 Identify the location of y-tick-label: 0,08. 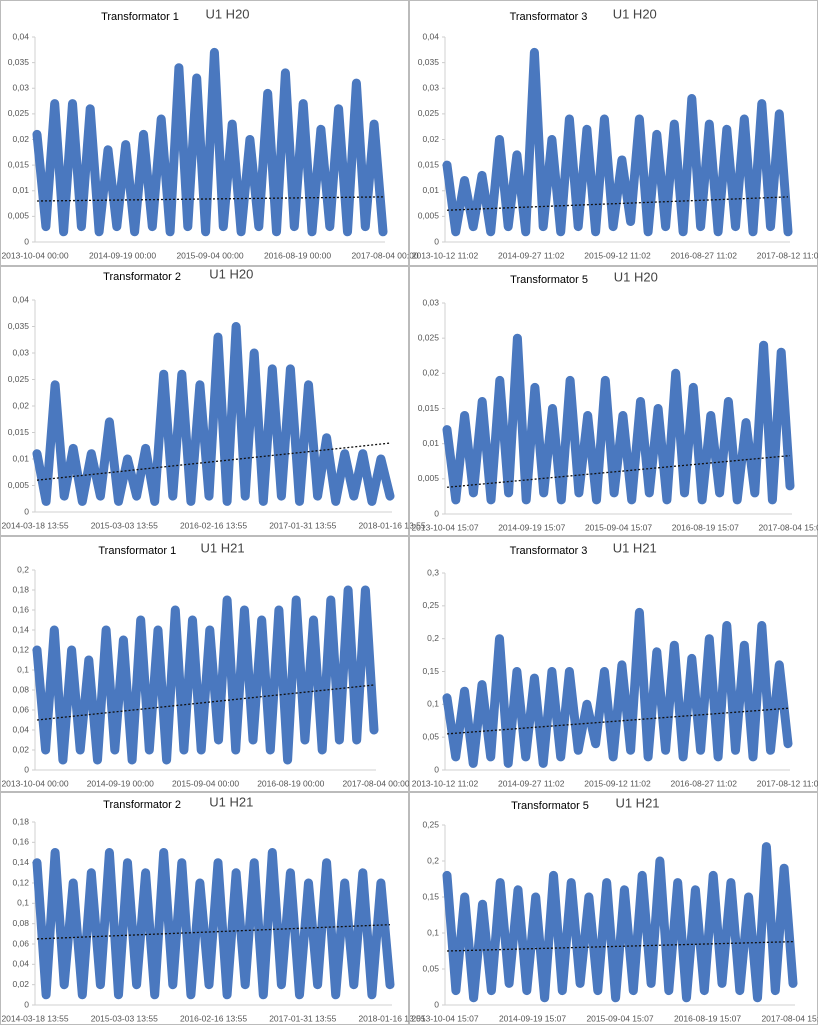
(20, 689).